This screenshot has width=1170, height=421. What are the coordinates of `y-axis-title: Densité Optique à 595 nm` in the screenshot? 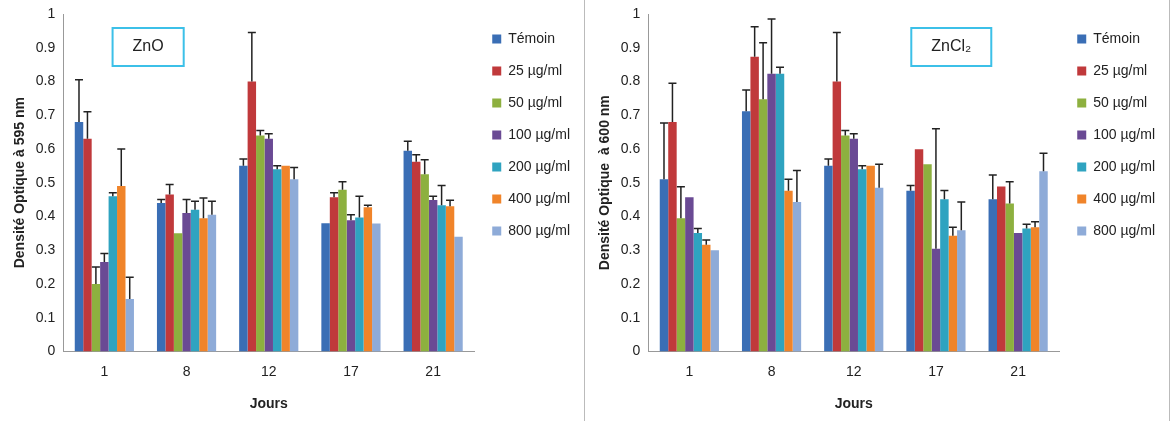 It's located at (19, 183).